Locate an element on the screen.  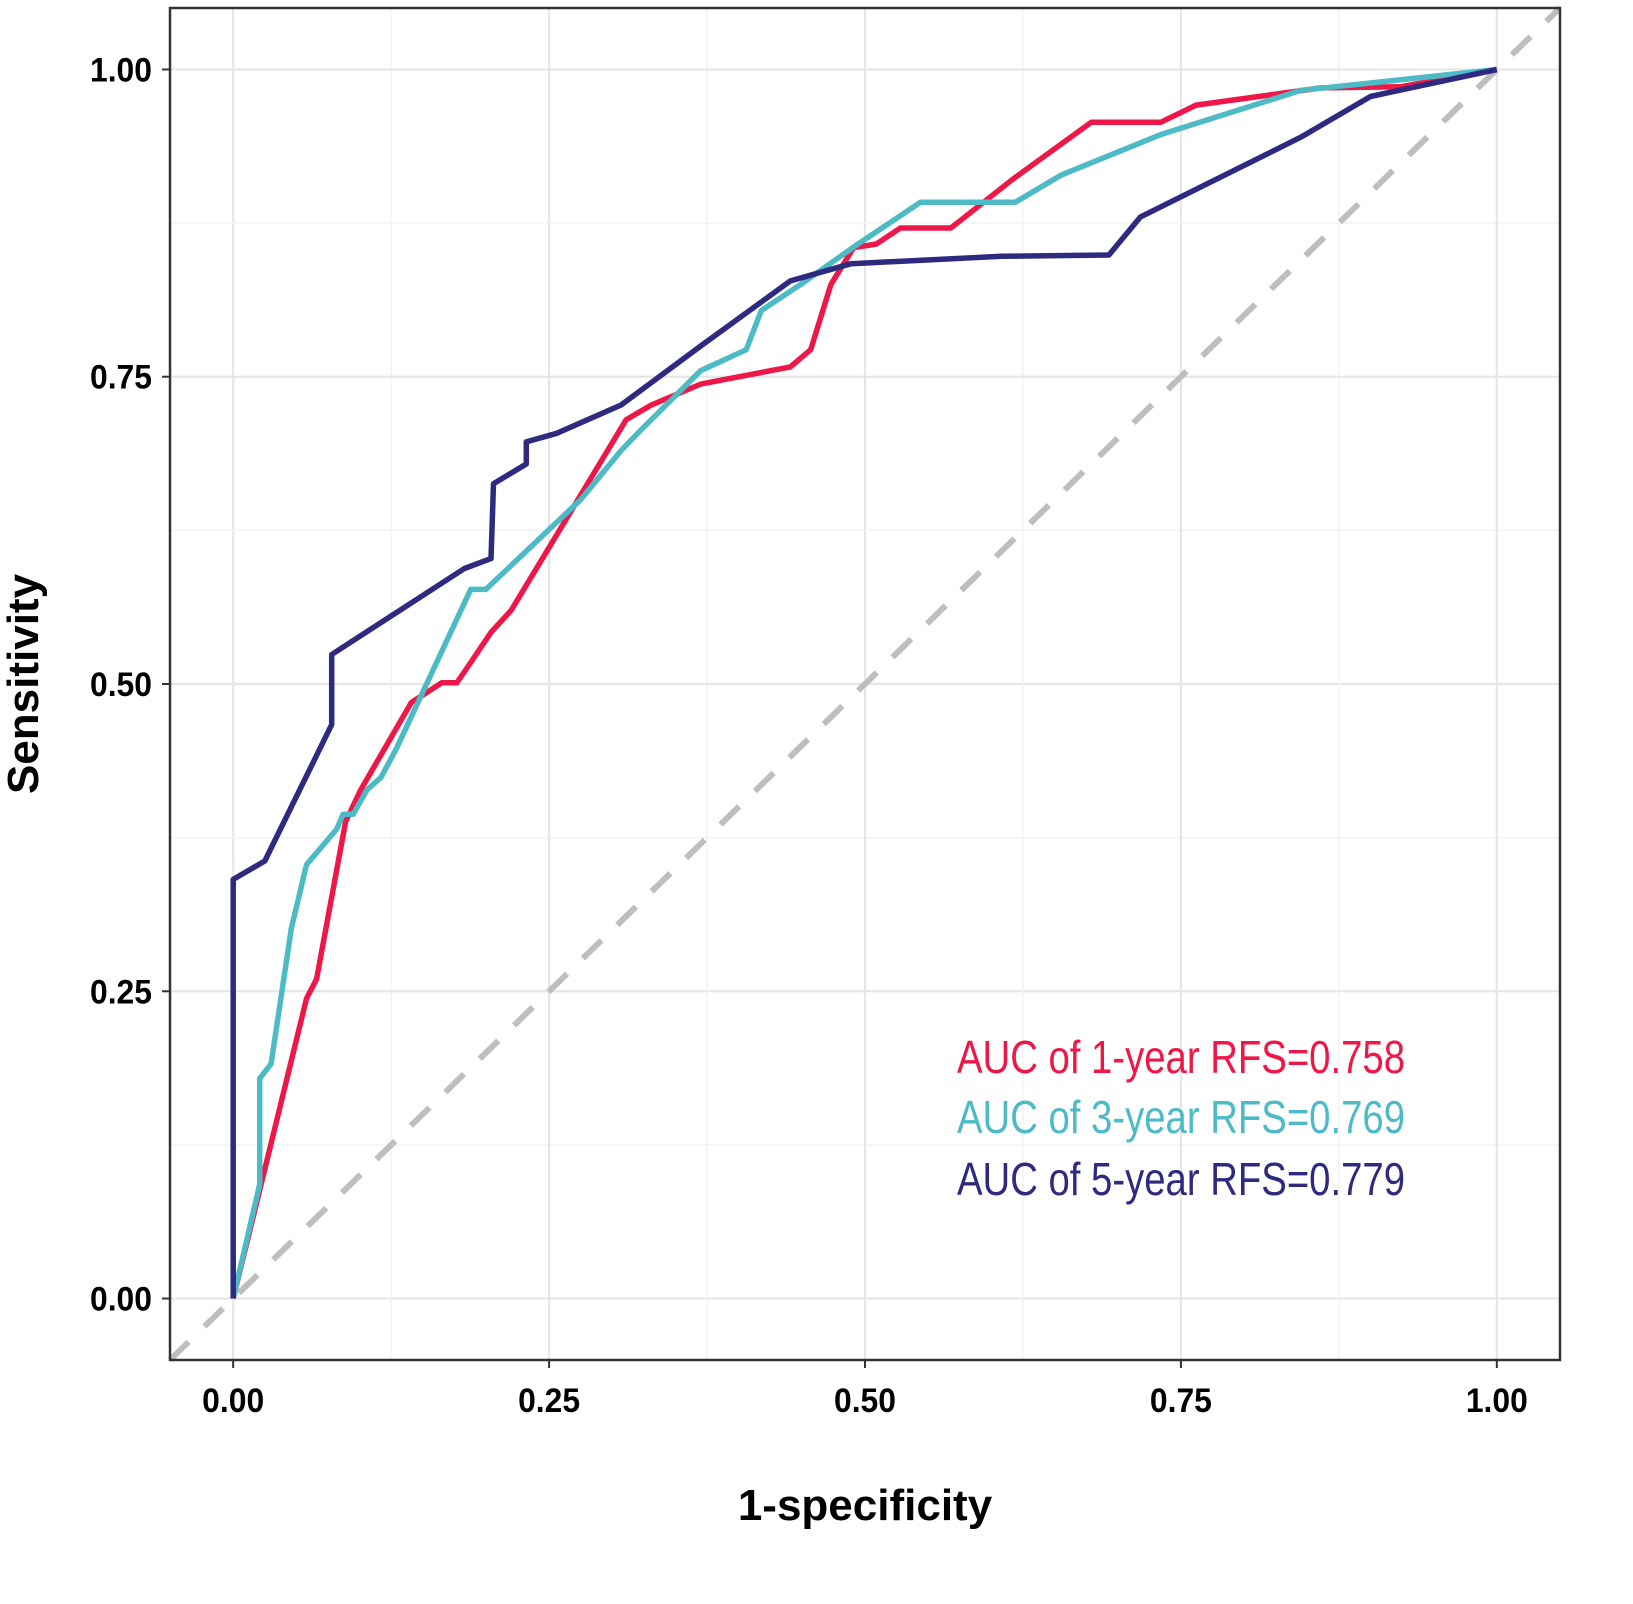
y-tick-label: 0.75 is located at coordinates (121, 378).